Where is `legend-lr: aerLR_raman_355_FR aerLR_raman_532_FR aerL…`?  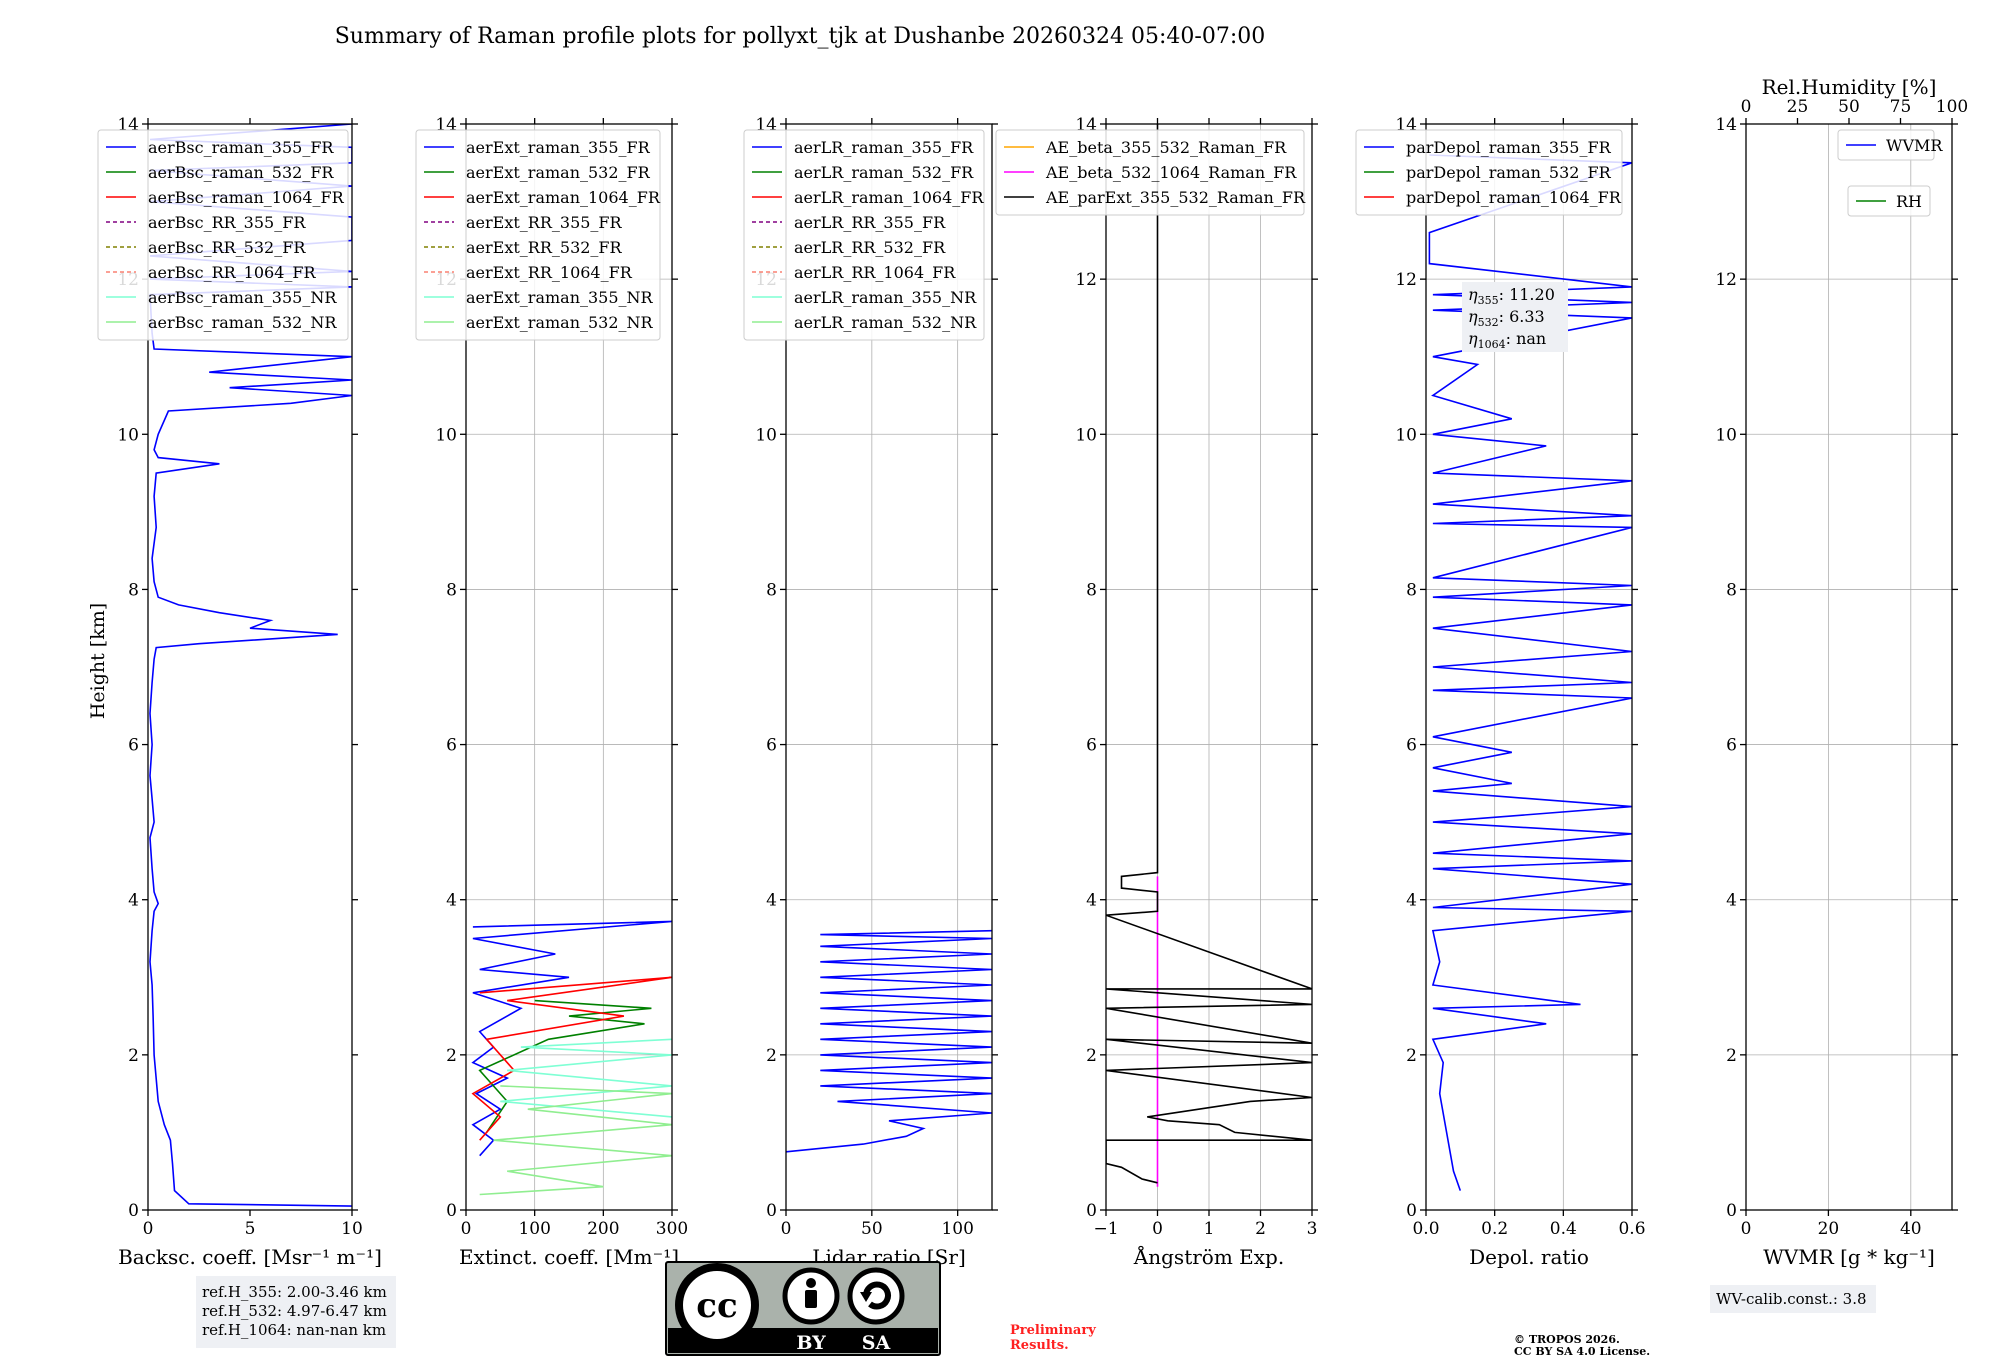 legend-lr: aerLR_raman_355_FR aerLR_raman_532_FR aerL… is located at coordinates (864, 235).